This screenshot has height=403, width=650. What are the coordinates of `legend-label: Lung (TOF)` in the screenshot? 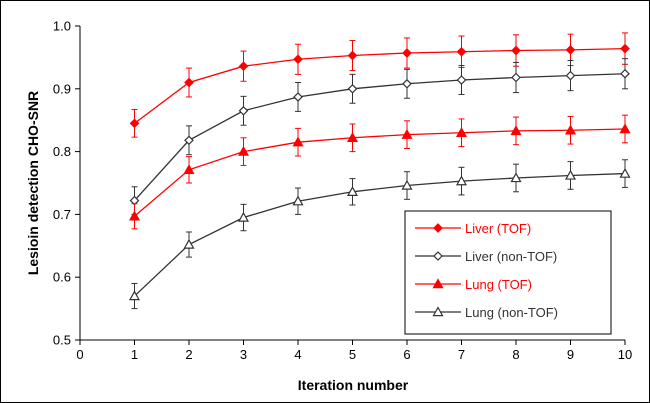 It's located at (498, 284).